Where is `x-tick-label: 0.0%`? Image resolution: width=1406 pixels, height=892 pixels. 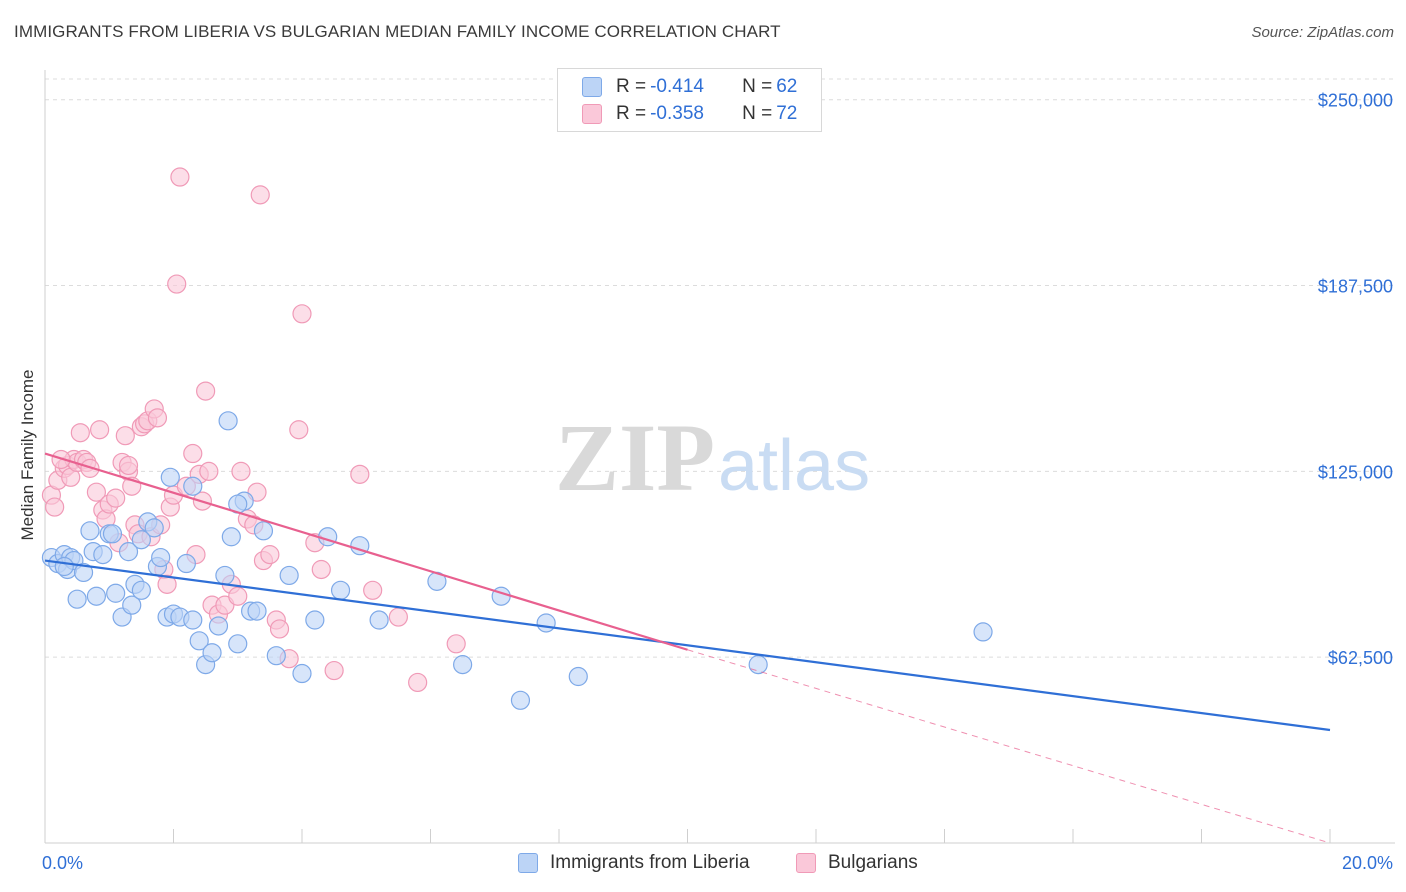 x-tick-label: 0.0% is located at coordinates (62, 863).